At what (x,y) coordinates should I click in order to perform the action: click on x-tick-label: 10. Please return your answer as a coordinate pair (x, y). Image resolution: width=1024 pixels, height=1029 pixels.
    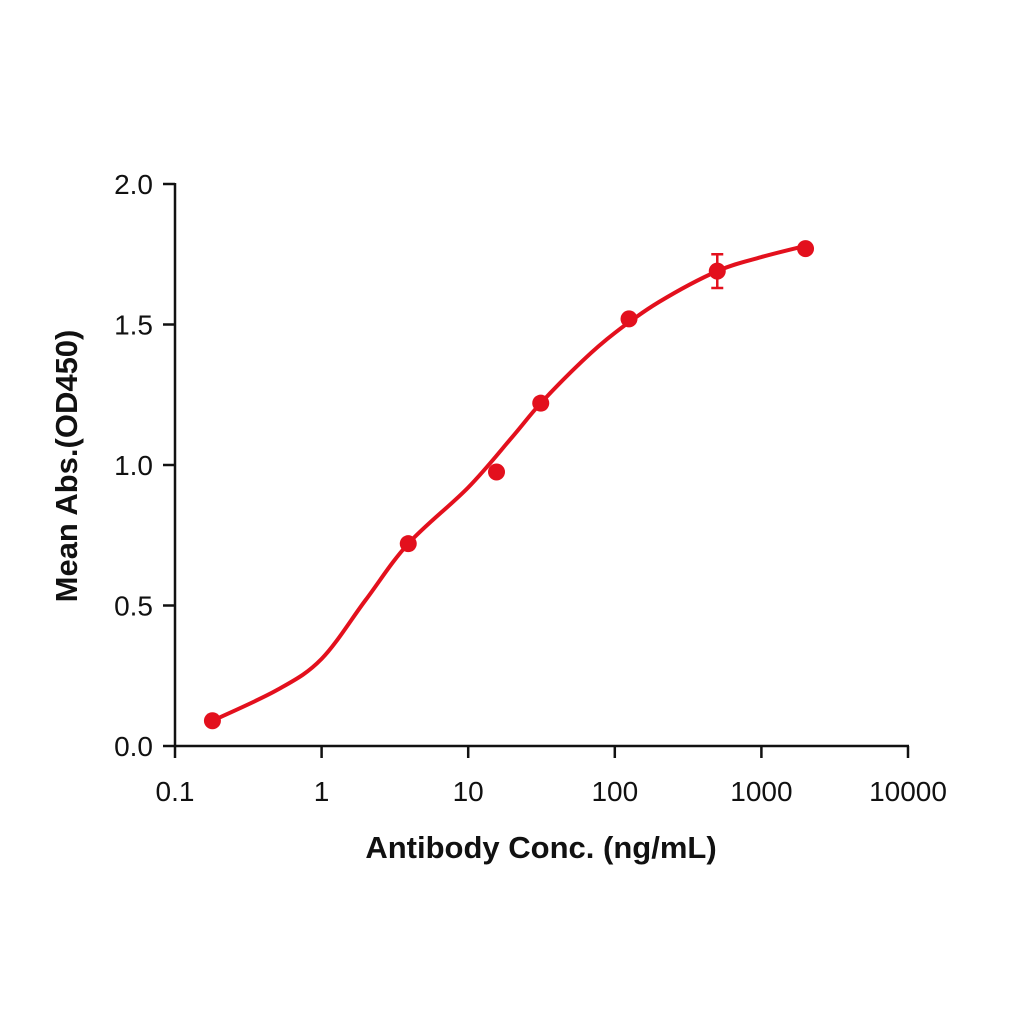
    Looking at the image, I should click on (468, 791).